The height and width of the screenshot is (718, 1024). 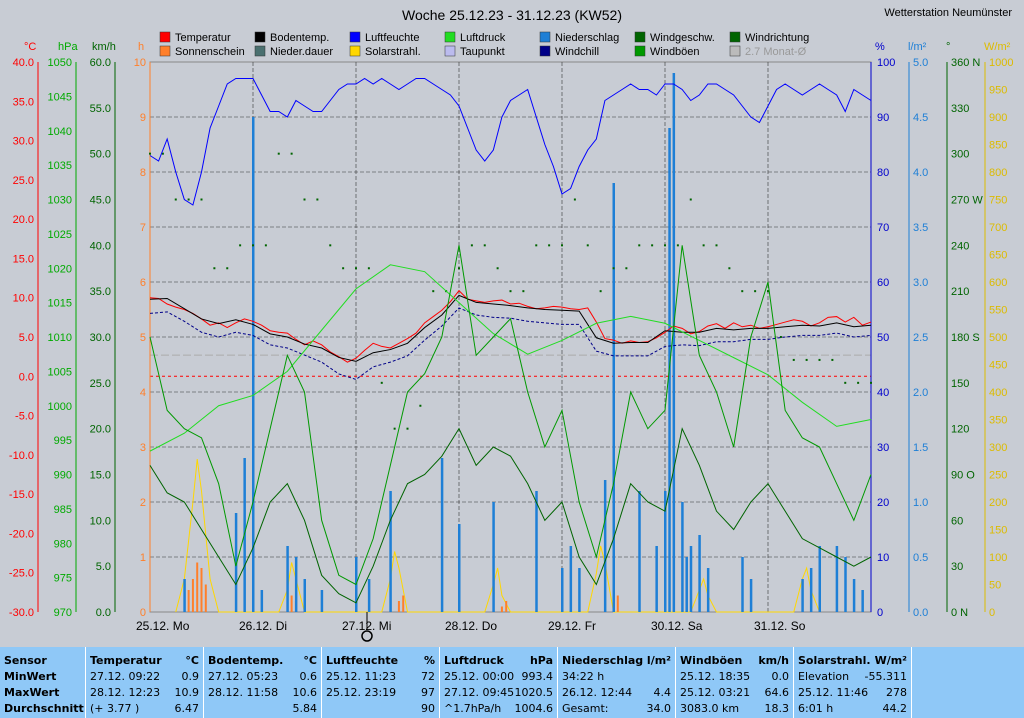 What do you see at coordinates (675, 52) in the screenshot?
I see `legend-label: Windböen` at bounding box center [675, 52].